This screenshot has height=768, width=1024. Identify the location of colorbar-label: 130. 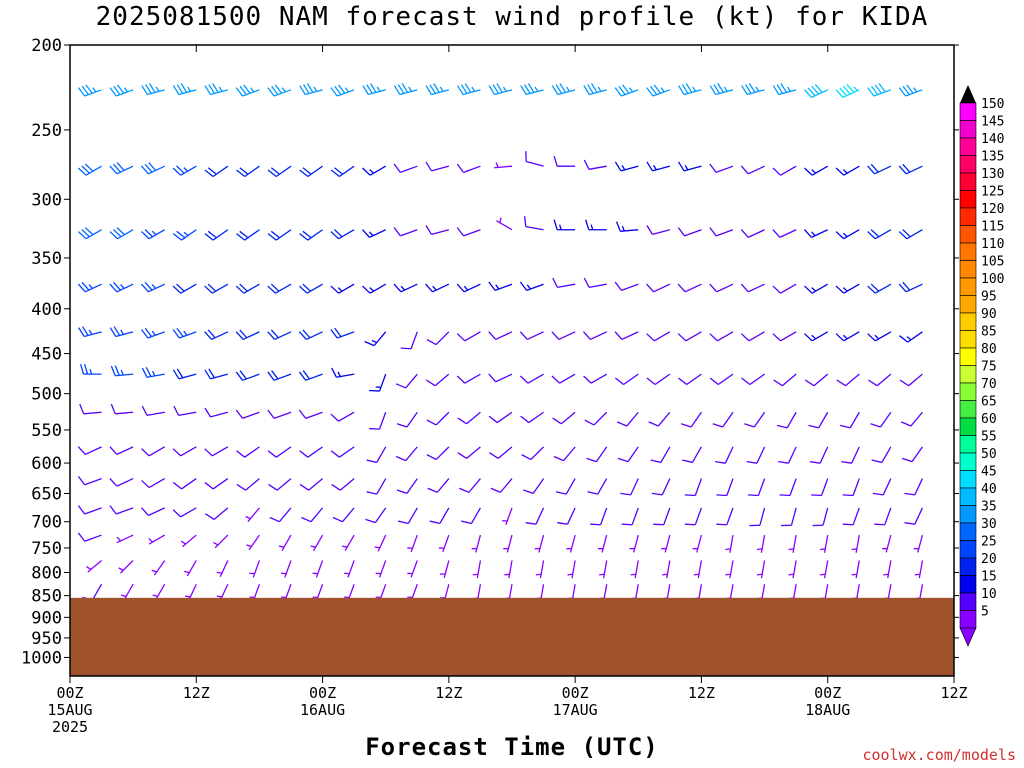
(992, 174).